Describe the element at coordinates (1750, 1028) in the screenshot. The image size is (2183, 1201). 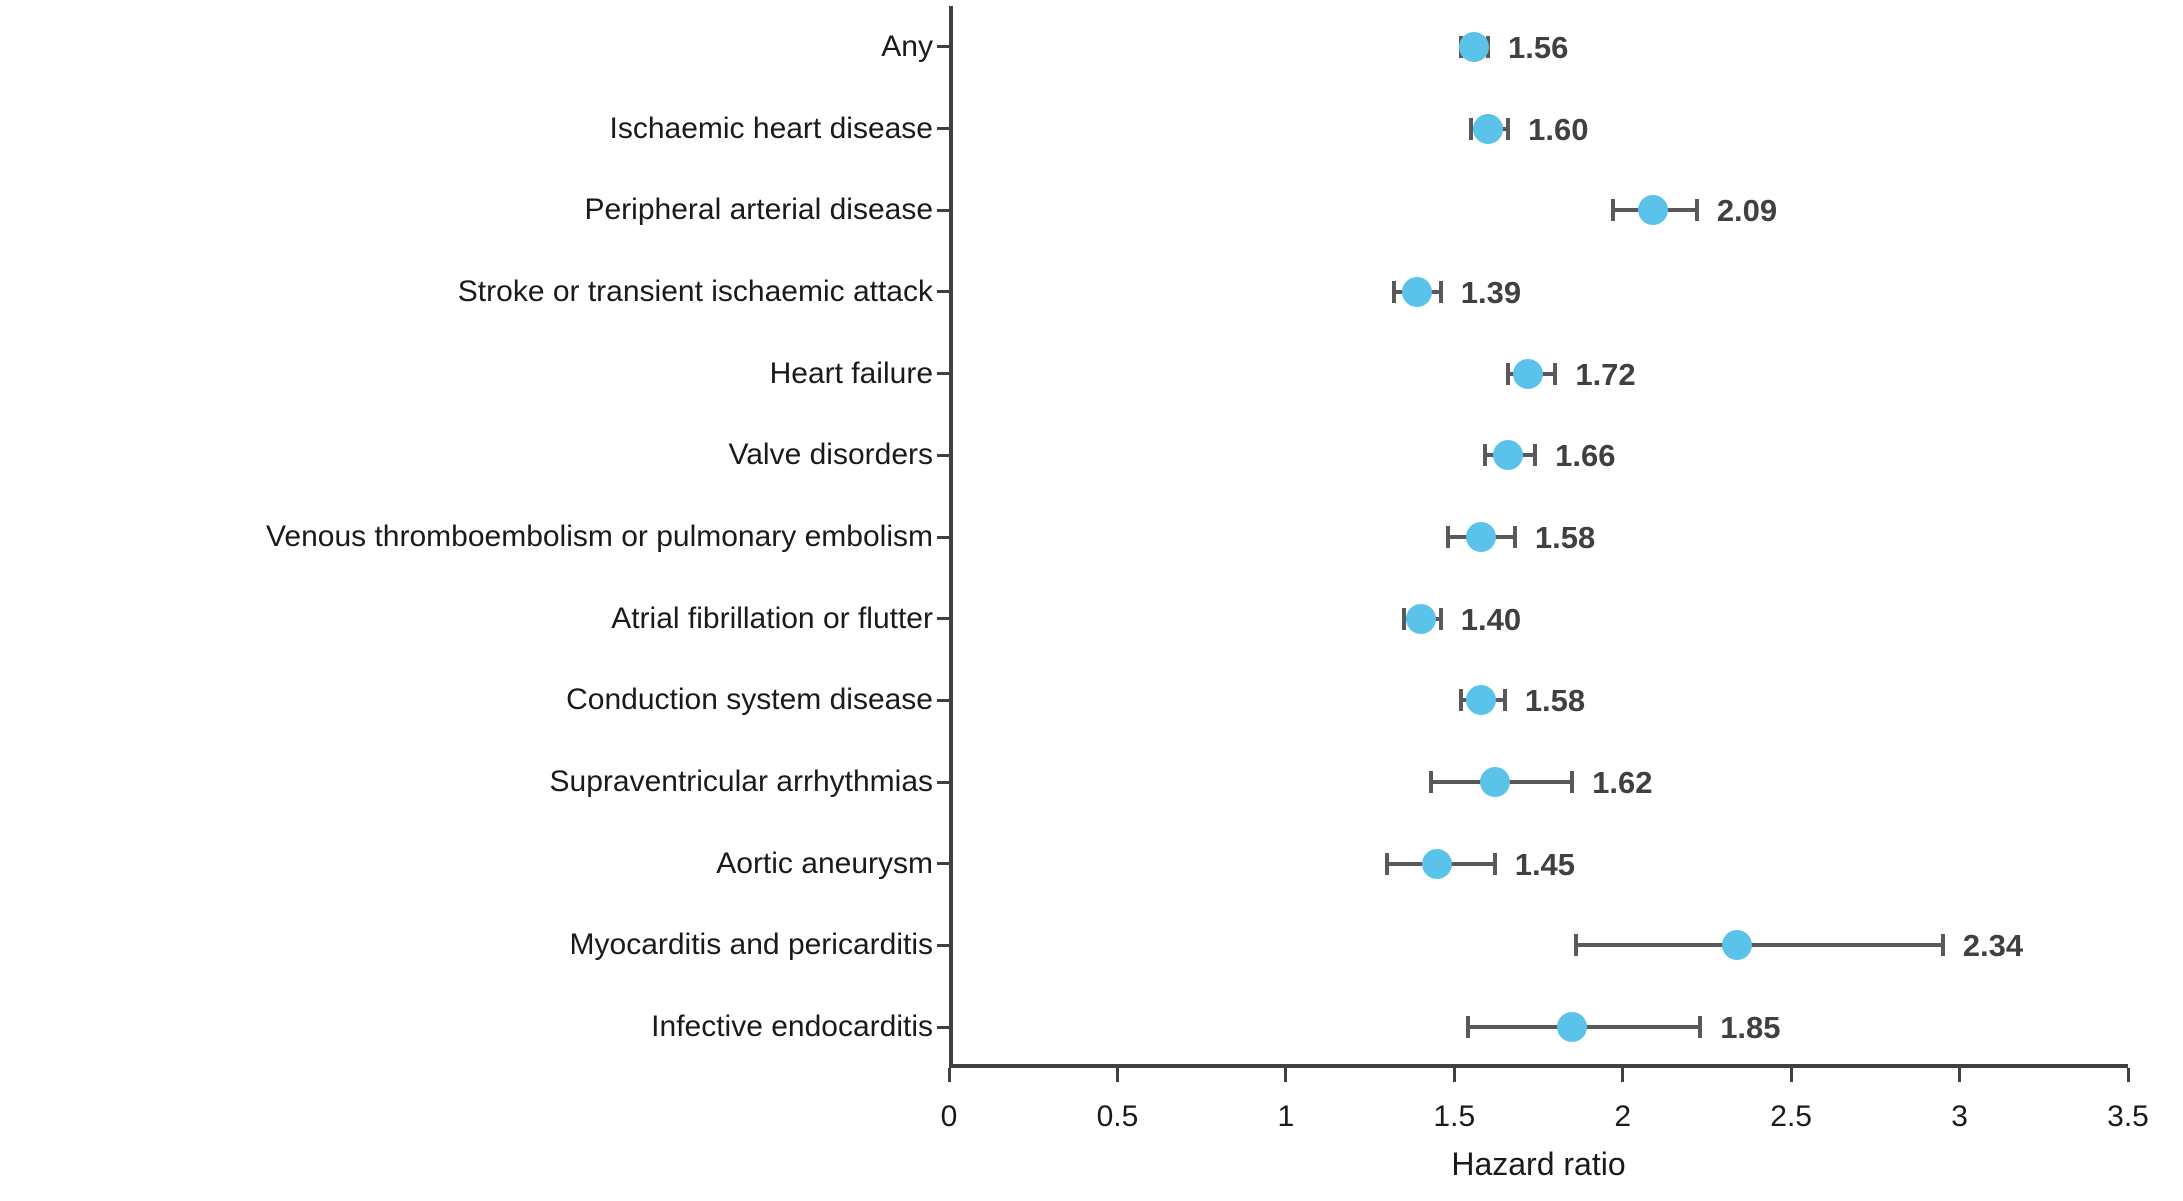
I see `data-point-value-label: 1.85` at that location.